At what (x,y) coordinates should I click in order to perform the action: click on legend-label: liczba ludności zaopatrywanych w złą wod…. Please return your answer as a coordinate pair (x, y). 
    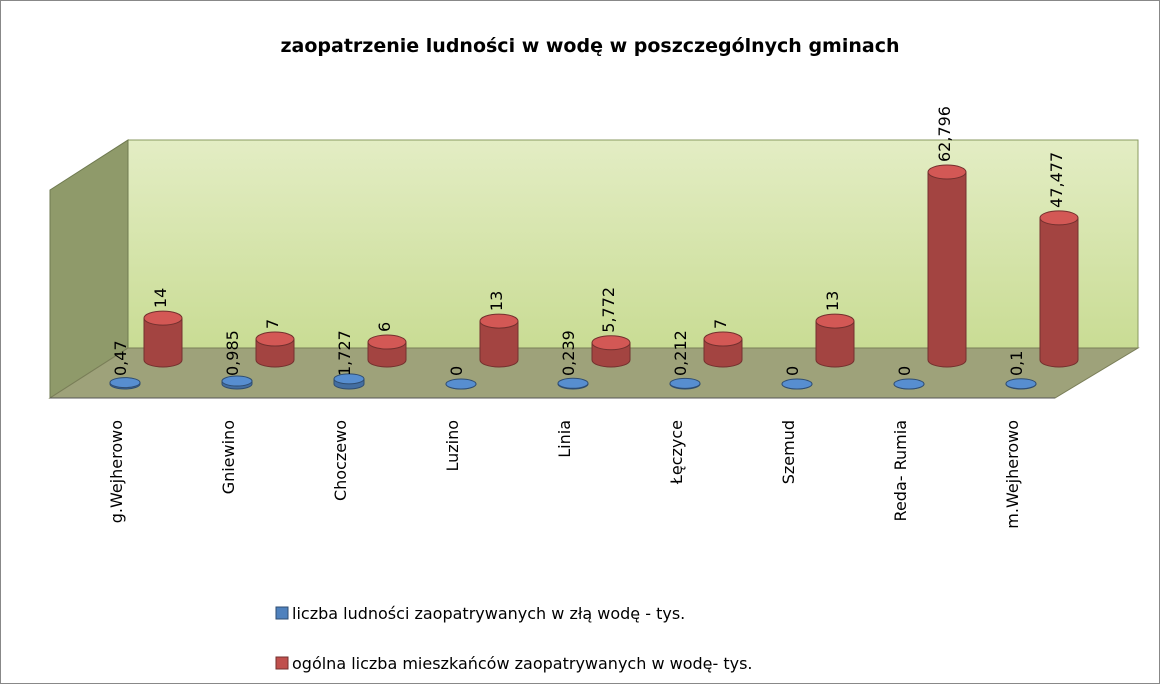
    Looking at the image, I should click on (488, 613).